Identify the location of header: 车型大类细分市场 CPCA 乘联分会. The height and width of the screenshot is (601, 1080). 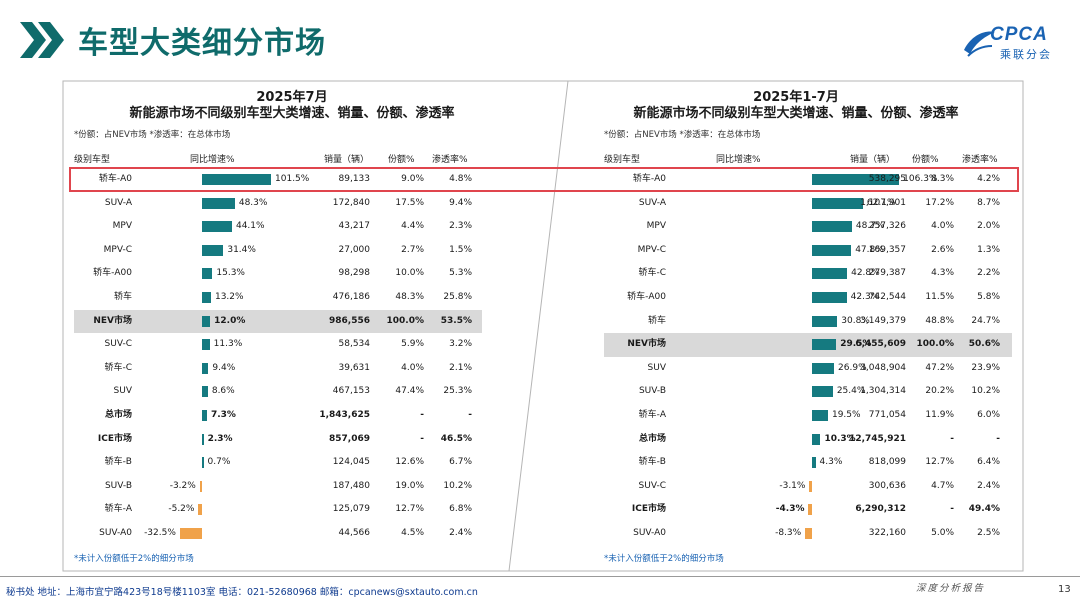
(540, 35).